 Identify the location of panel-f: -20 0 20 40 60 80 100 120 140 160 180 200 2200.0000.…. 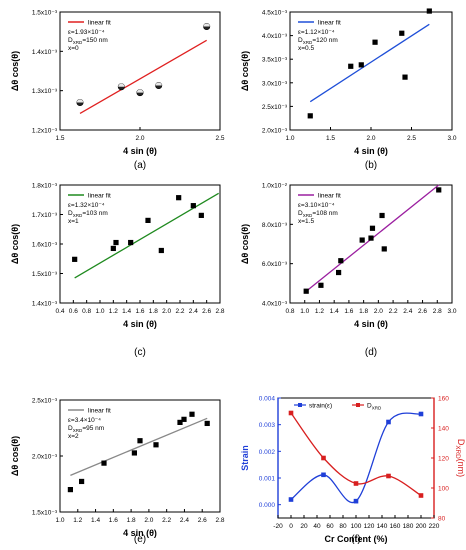
(353, 471).